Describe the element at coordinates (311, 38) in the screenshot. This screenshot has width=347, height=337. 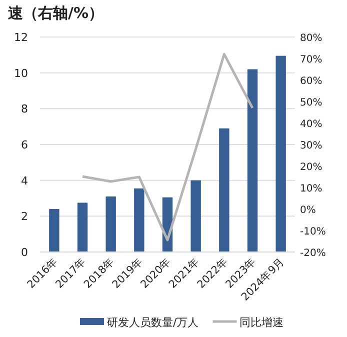
I see `y2-tick-label: 80%` at that location.